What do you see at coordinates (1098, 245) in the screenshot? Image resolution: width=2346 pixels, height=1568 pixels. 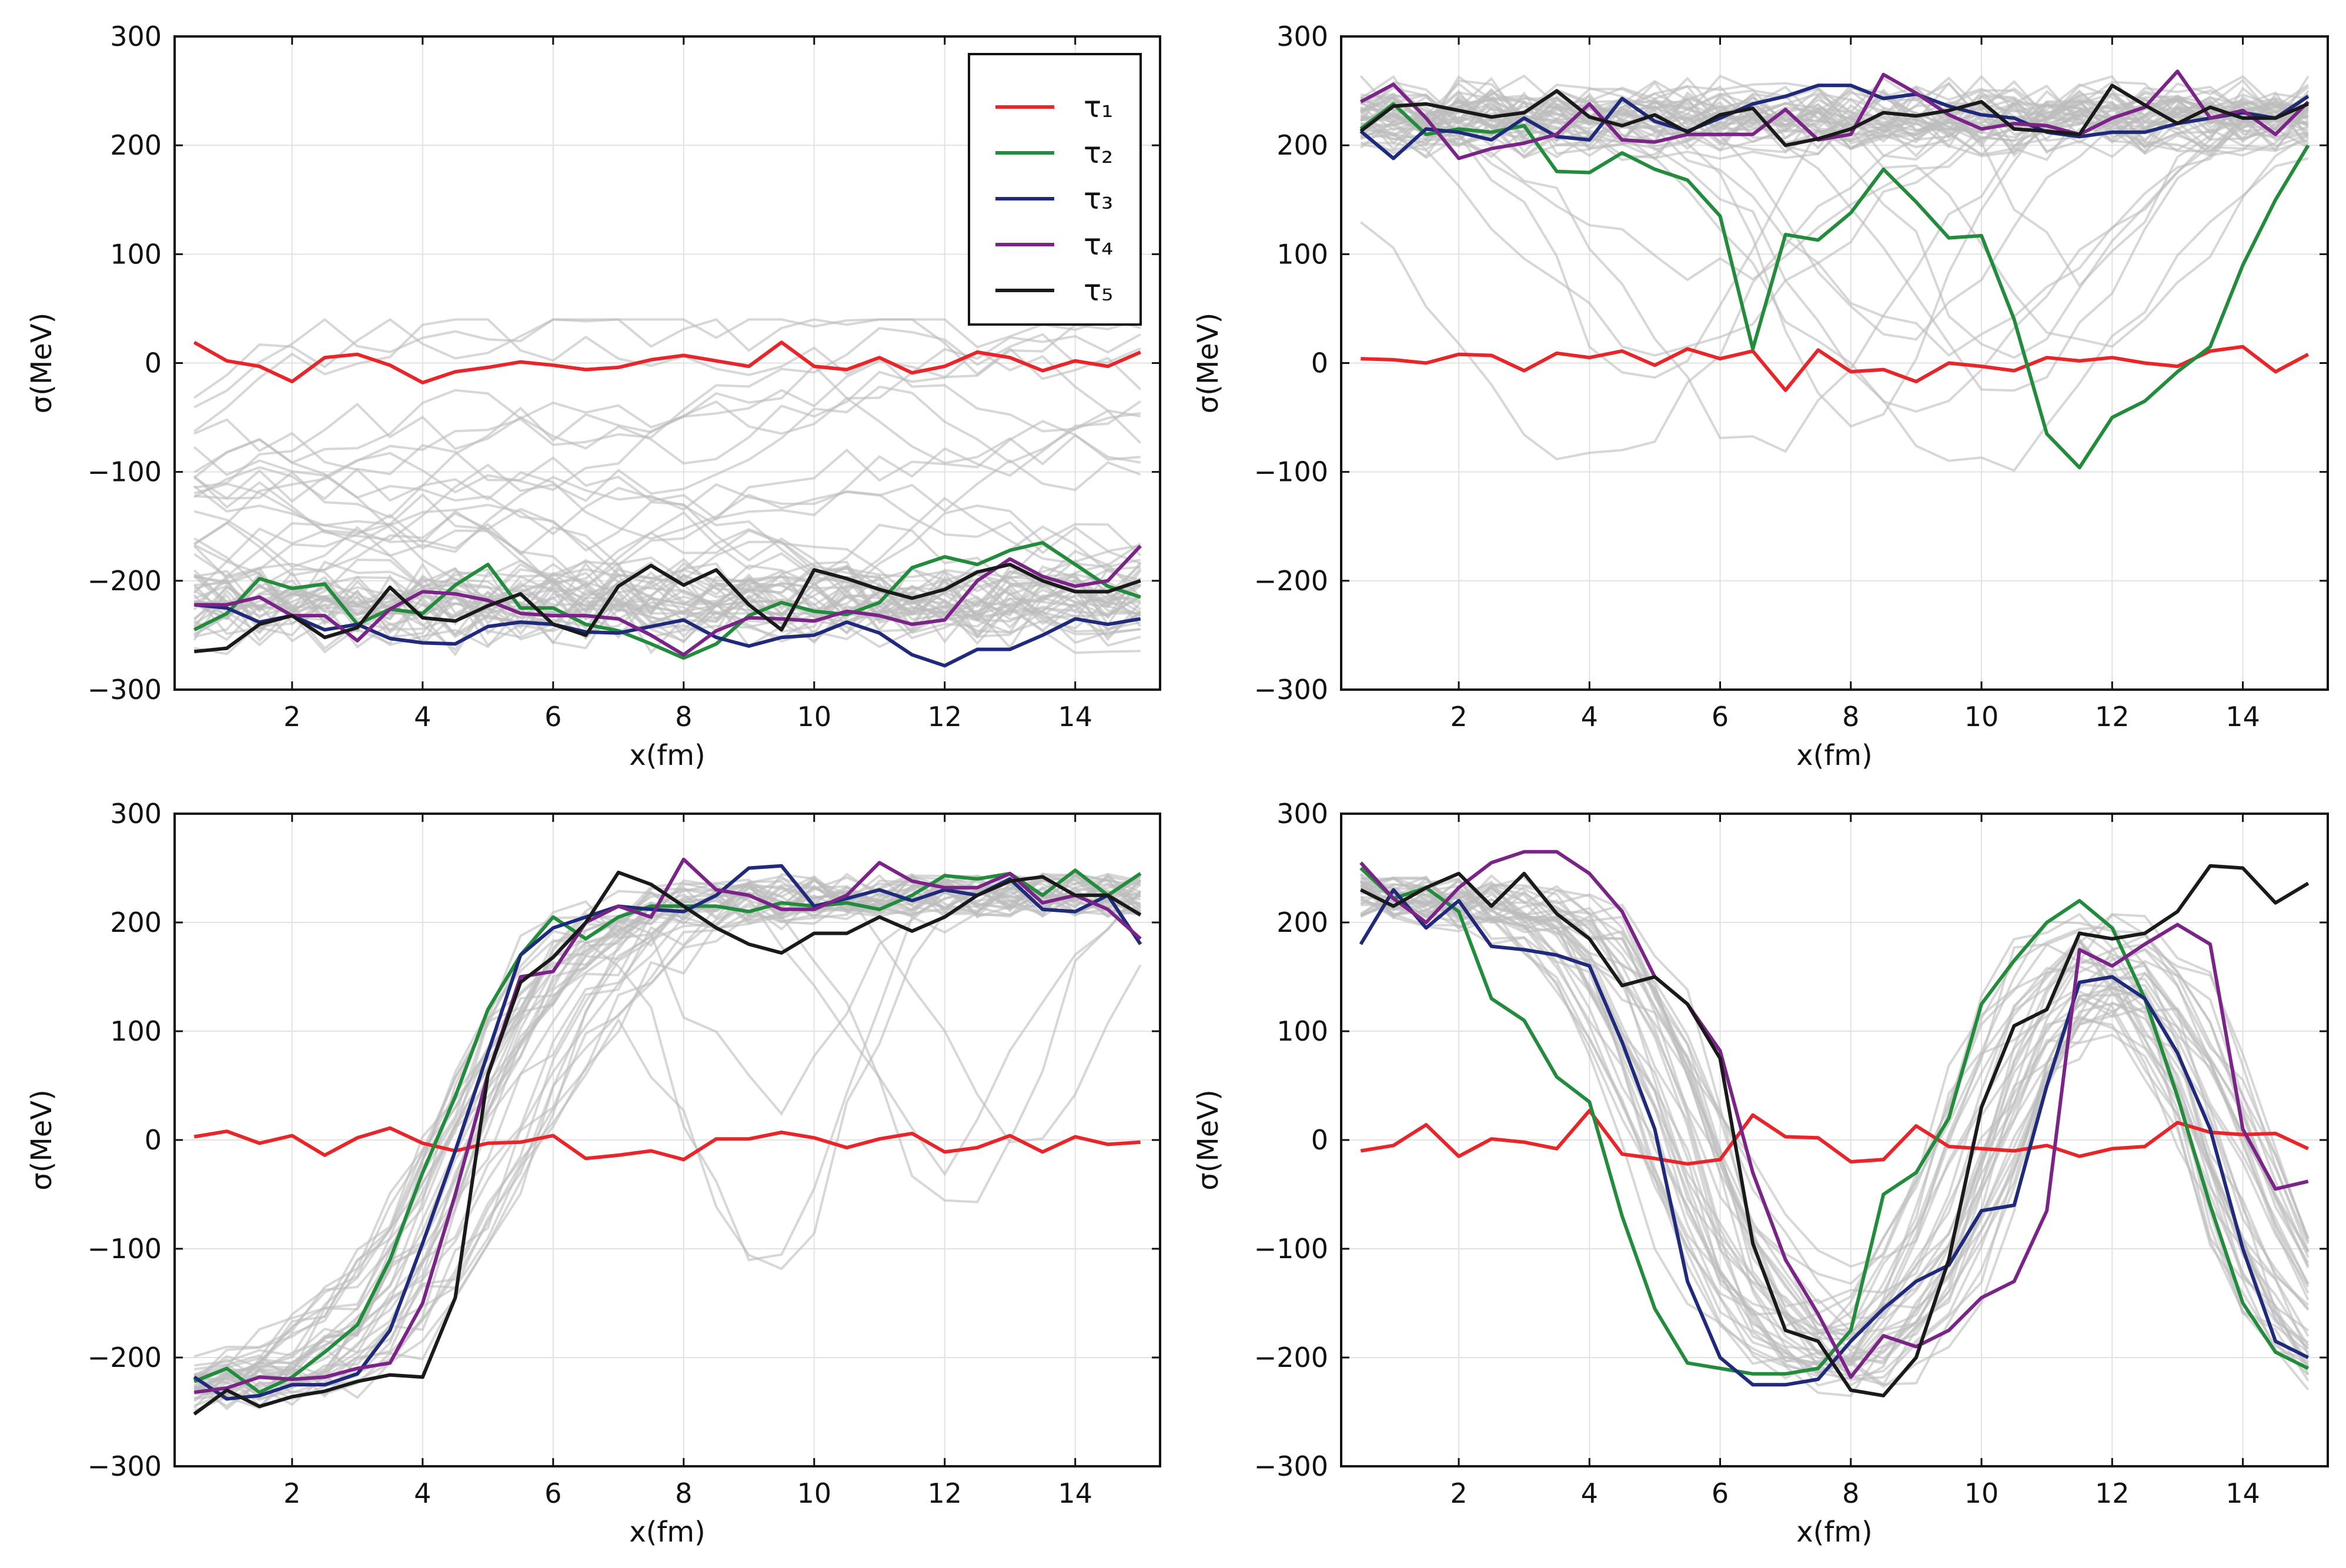 I see `legend-label-tau4: τ₄` at bounding box center [1098, 245].